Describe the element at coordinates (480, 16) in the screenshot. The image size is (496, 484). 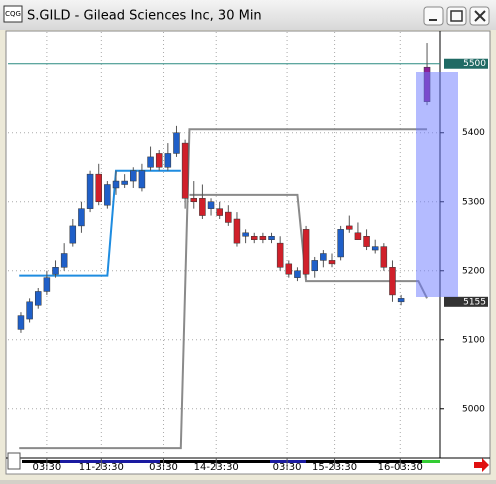
I see `close-icon` at that location.